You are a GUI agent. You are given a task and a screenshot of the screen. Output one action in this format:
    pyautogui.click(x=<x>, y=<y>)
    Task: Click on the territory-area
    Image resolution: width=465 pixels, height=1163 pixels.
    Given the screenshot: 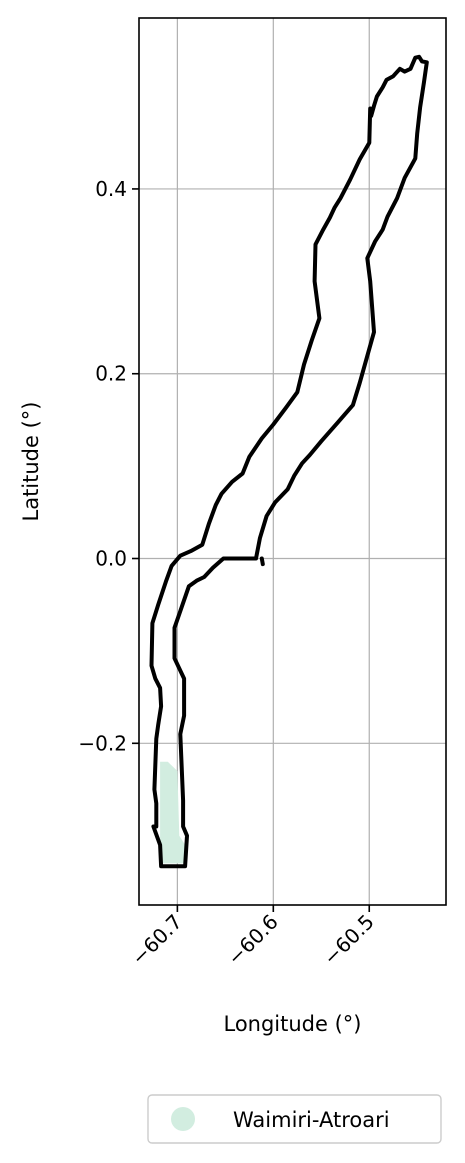 What is the action you would take?
    pyautogui.click(x=173, y=812)
    